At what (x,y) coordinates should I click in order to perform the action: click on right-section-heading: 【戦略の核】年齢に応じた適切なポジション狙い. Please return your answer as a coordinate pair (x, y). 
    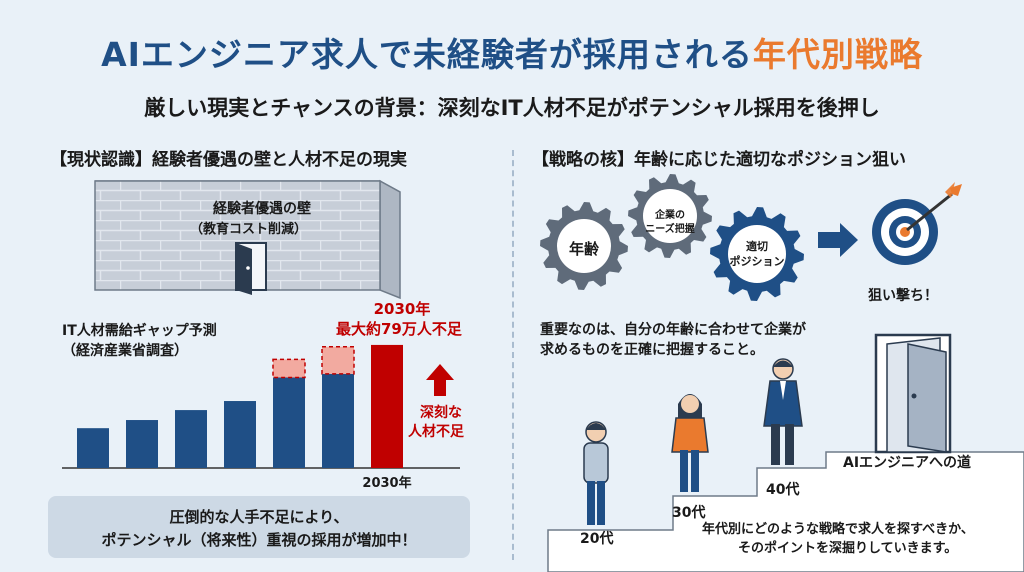
    Looking at the image, I should click on (719, 160).